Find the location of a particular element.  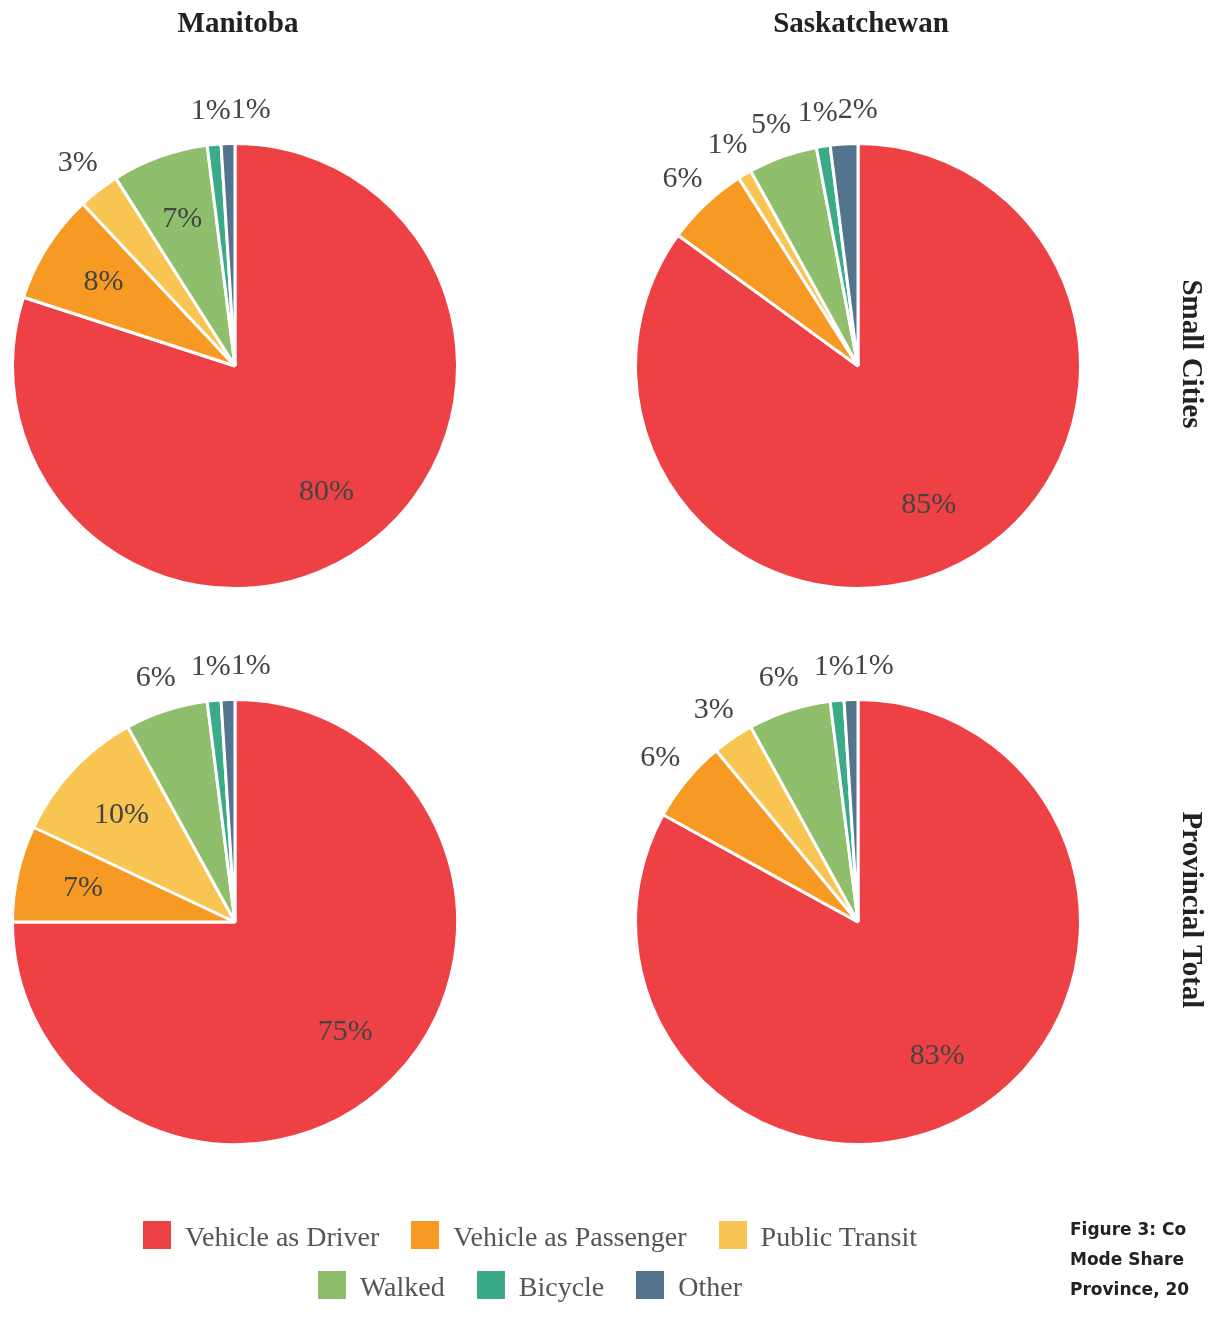

chart-title: Saskatchewan is located at coordinates (861, 22).